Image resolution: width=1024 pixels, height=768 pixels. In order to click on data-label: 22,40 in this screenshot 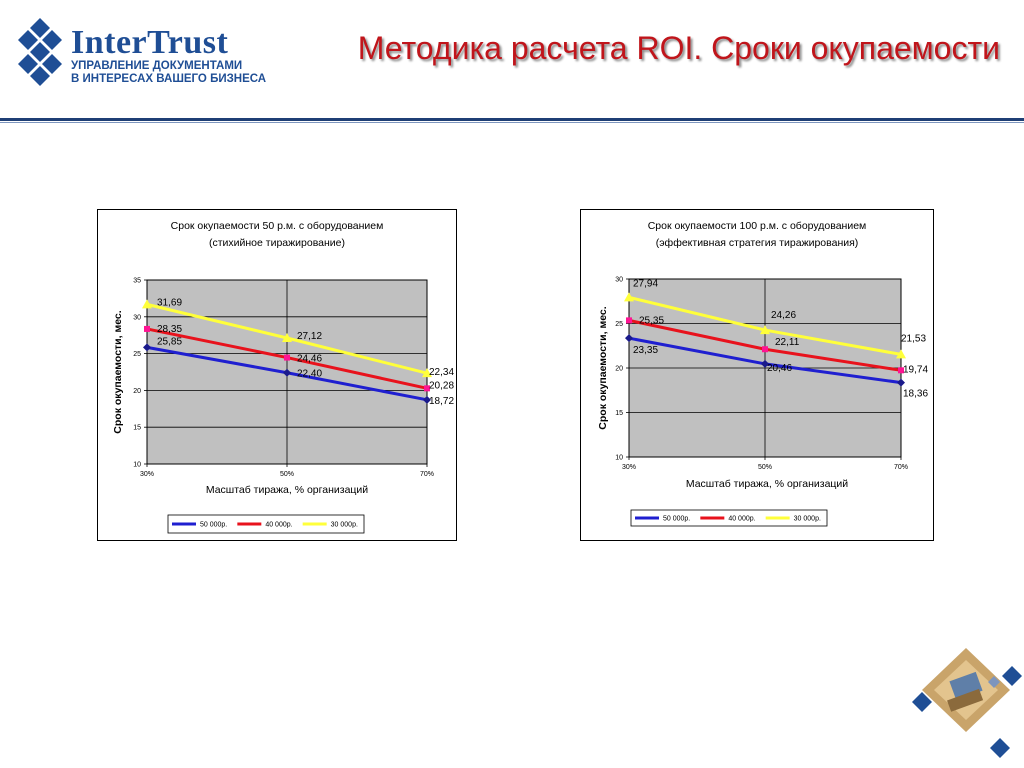, I will do `click(309, 374)`.